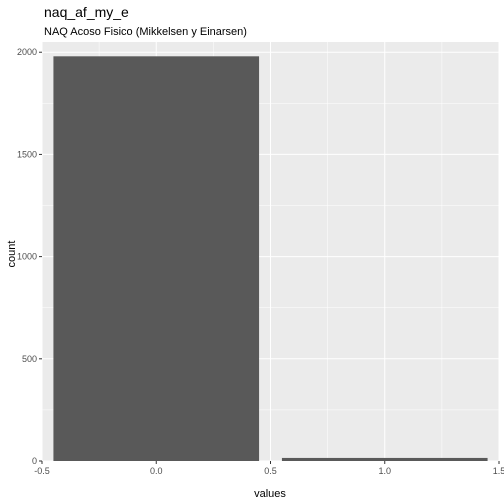 The width and height of the screenshot is (504, 504). Describe the element at coordinates (27, 257) in the screenshot. I see `y-tick-label: 1000` at that location.